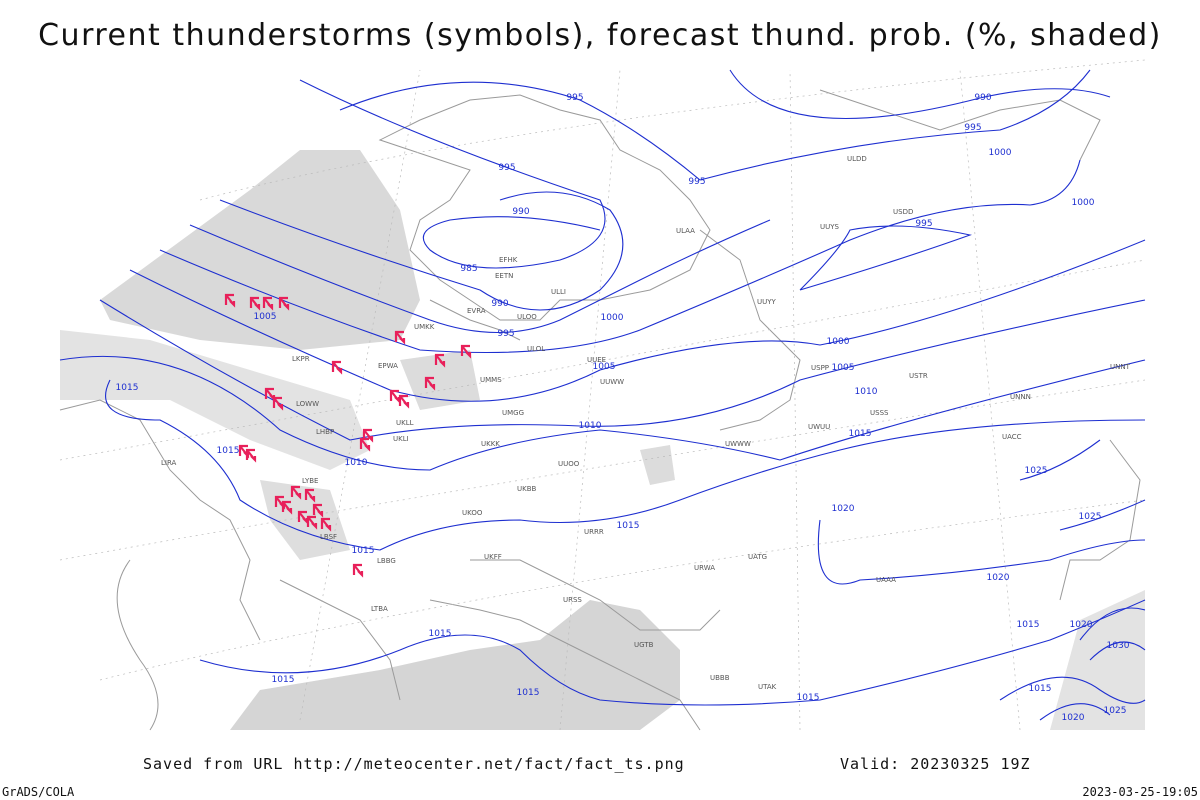 This screenshot has height=800, width=1200. I want to click on station-label: URRR, so click(594, 532).